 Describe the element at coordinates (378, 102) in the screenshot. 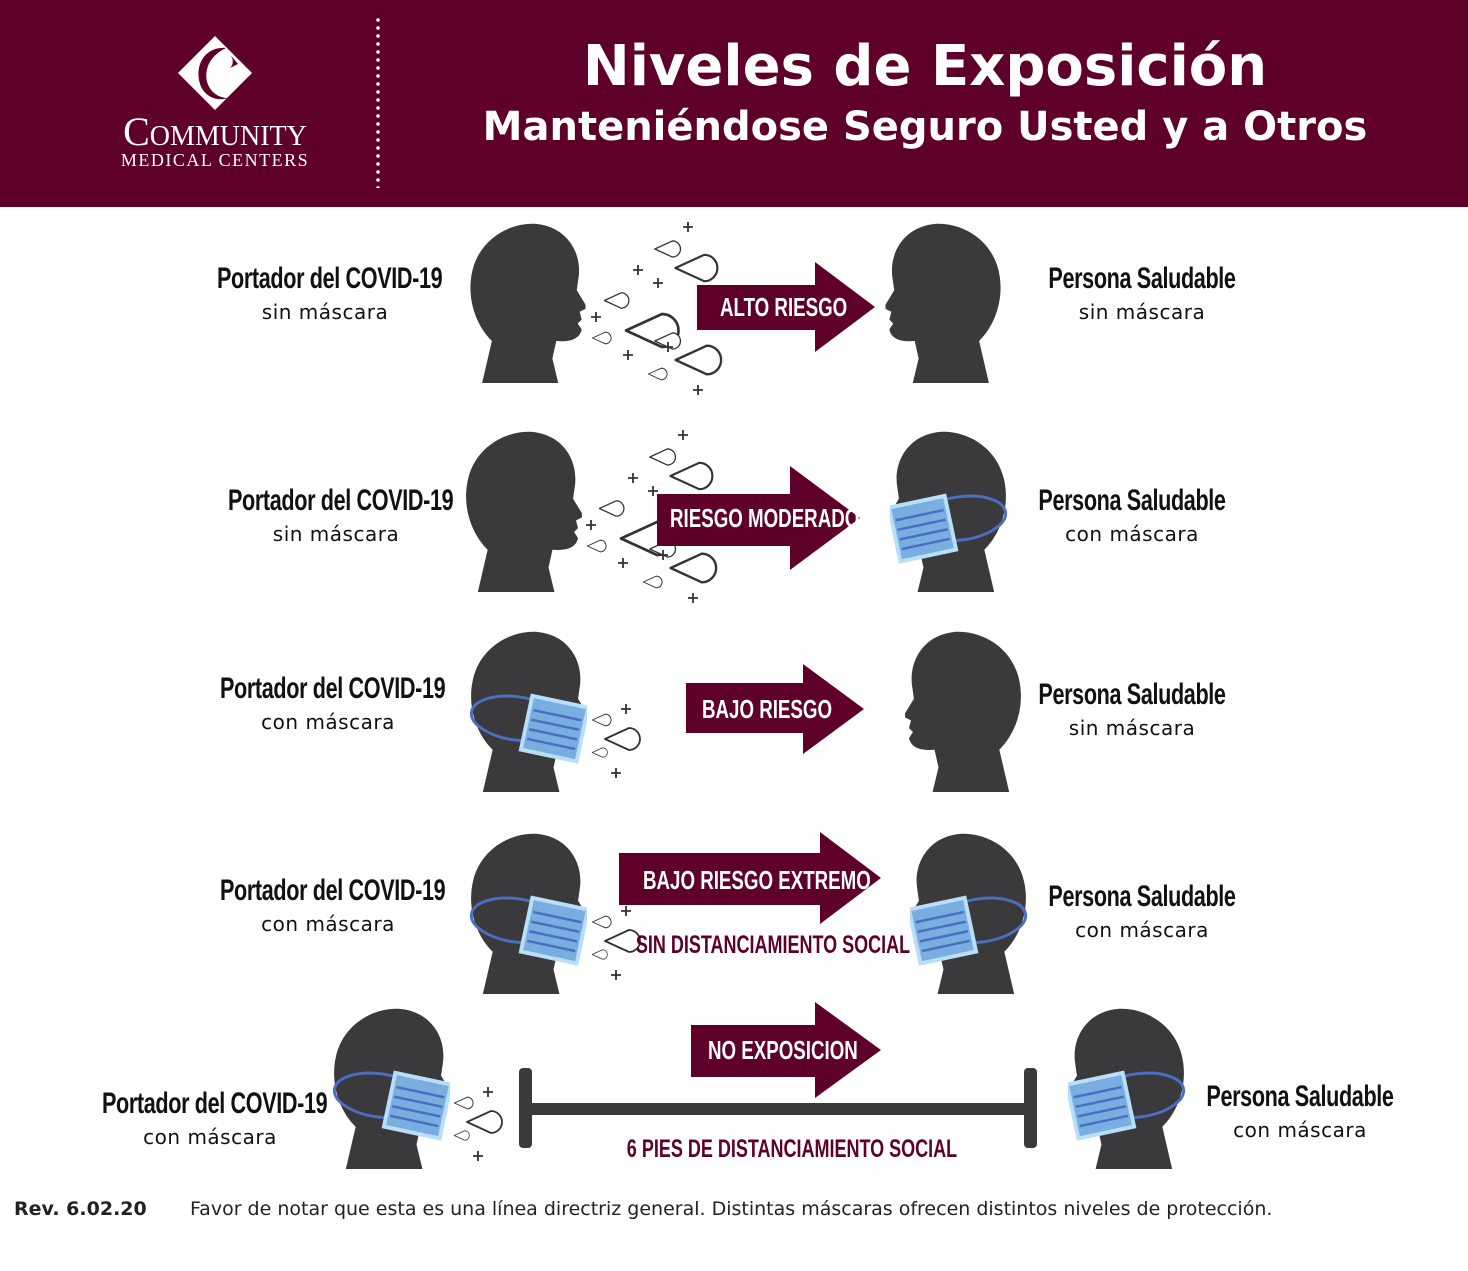

I see `dotted-divider` at that location.